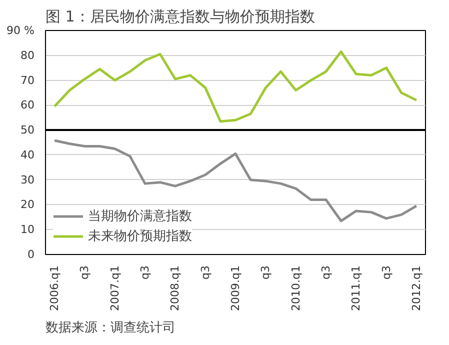  Describe the element at coordinates (27, 130) in the screenshot. I see `y-tick-label: 50` at that location.